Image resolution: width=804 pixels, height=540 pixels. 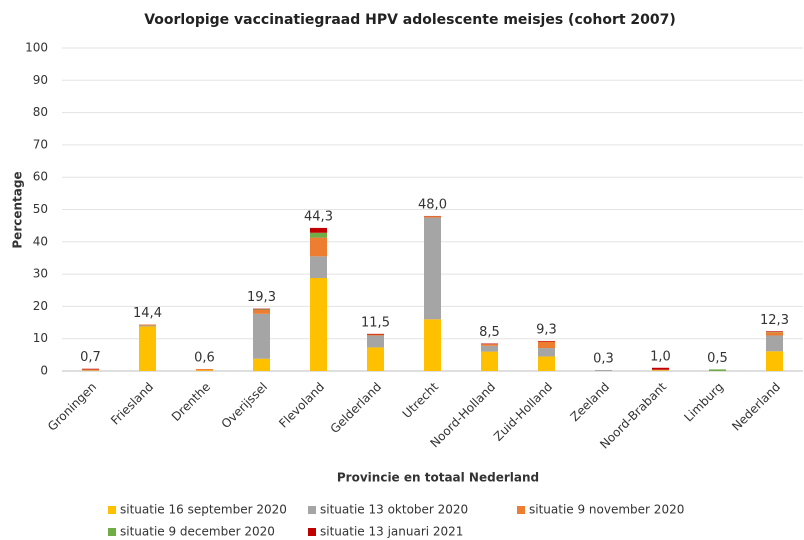 What do you see at coordinates (36, 48) in the screenshot?
I see `y-tick-label: 100` at bounding box center [36, 48].